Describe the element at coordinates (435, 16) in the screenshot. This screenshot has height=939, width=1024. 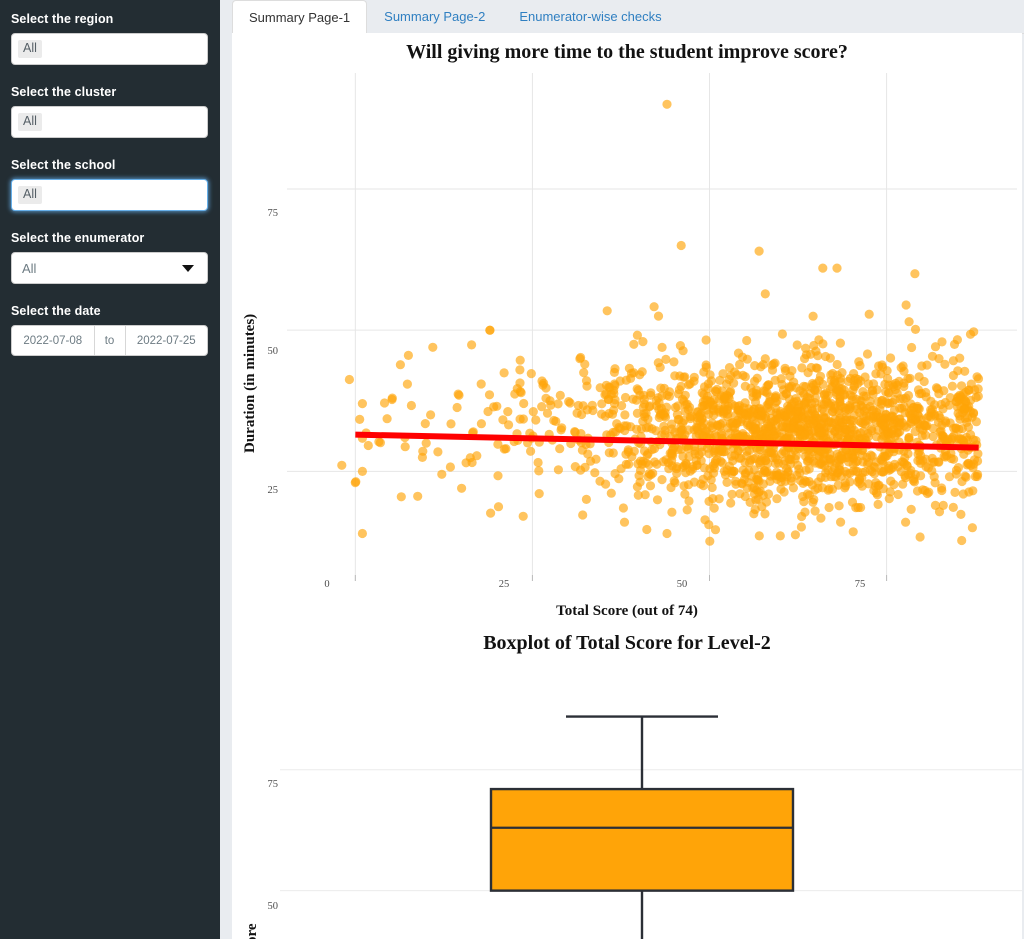
I see `tab-summary-page-2: Summary Page-2` at that location.